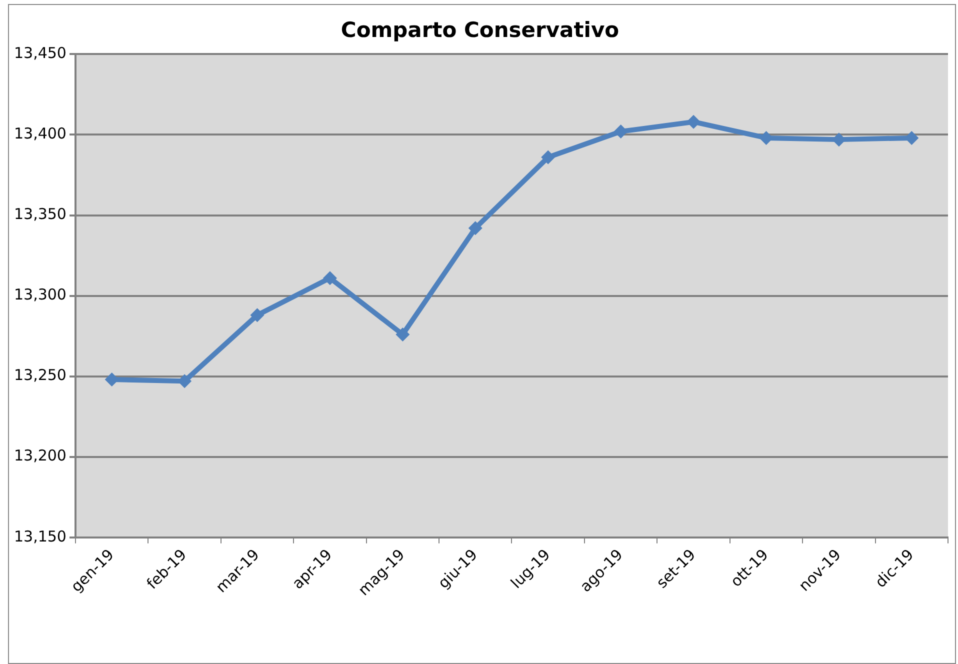  What do you see at coordinates (40, 214) in the screenshot?
I see `y-tick-label: 13,350` at bounding box center [40, 214].